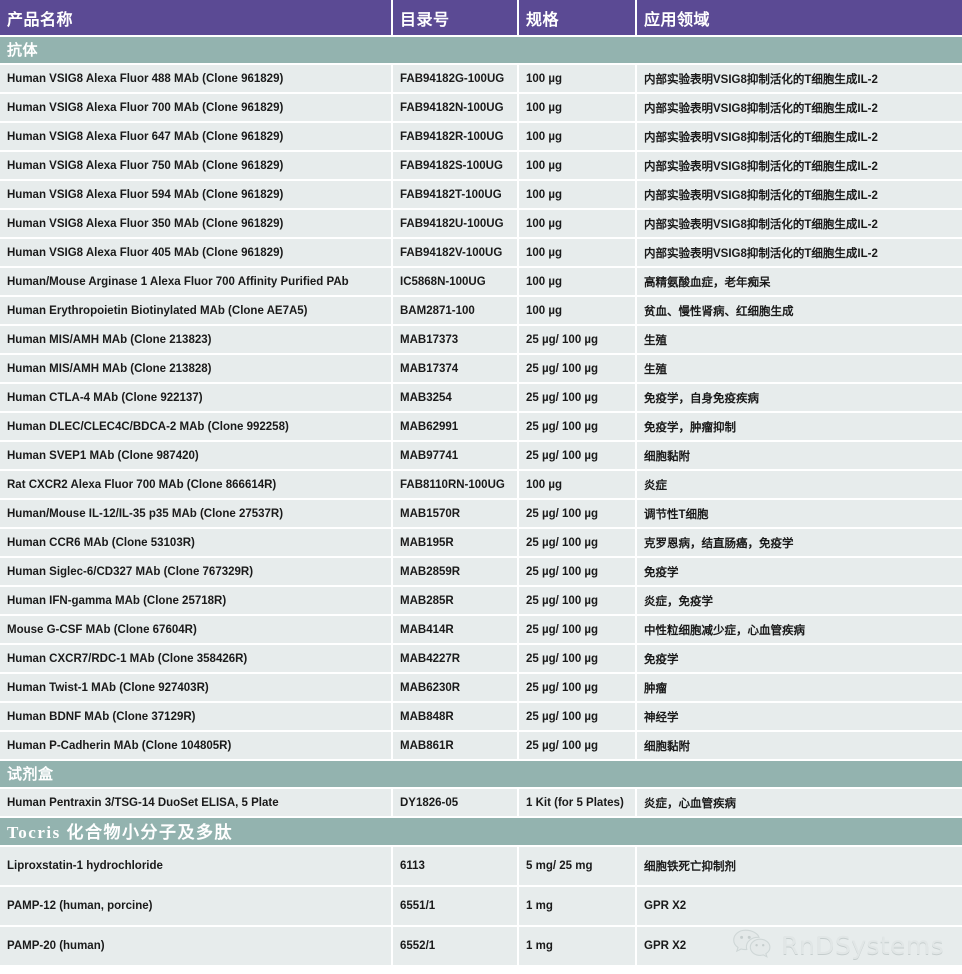 The image size is (962, 974). Describe the element at coordinates (799, 340) in the screenshot. I see `application-cell: 生殖` at that location.